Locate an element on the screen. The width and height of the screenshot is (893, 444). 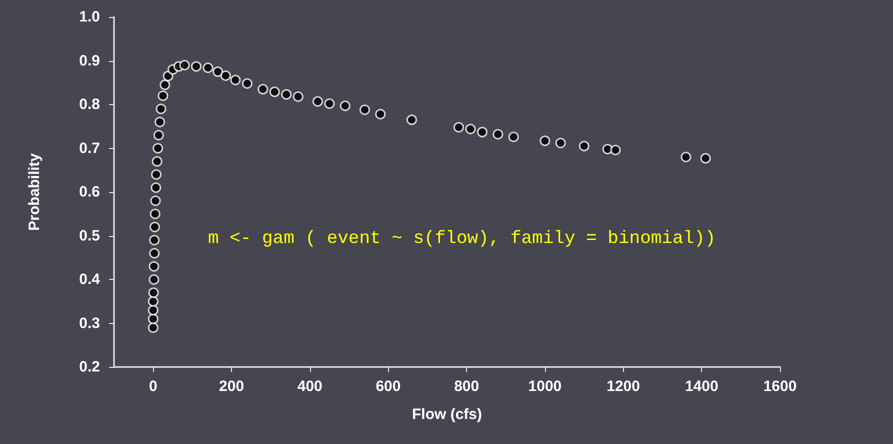
y-axis-title: Probability is located at coordinates (34, 191).